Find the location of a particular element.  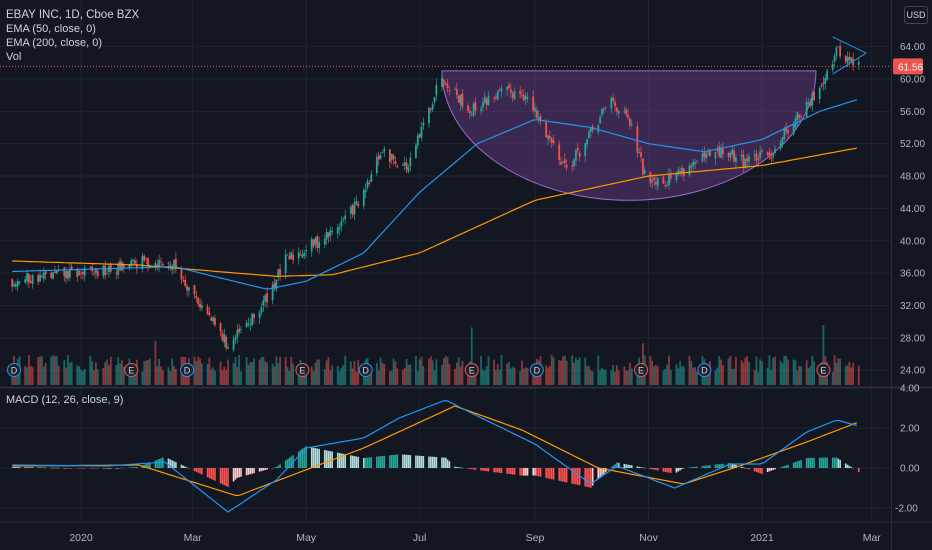

macd-legend: MACD (12, 26, close, 9) is located at coordinates (64, 400).